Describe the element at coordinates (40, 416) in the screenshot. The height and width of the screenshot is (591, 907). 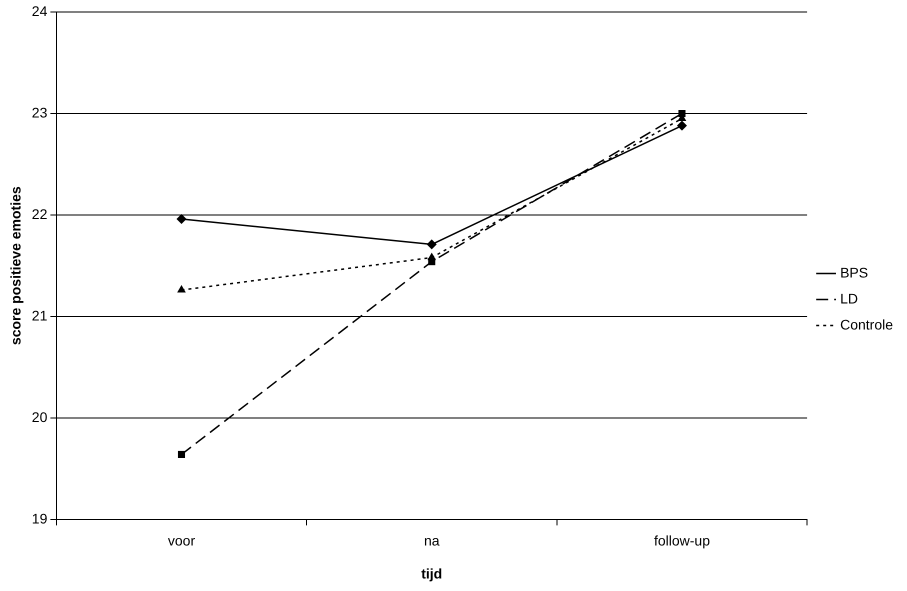
I see `y-tick-label: 20` at that location.